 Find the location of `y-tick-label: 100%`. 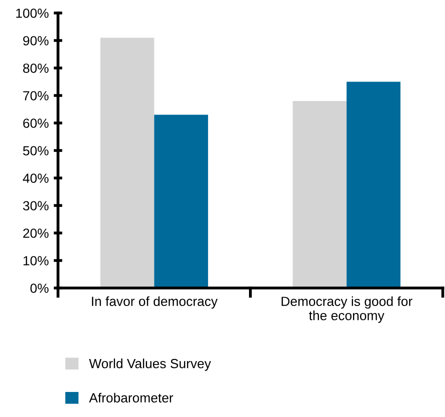

y-tick-label: 100% is located at coordinates (32, 13).